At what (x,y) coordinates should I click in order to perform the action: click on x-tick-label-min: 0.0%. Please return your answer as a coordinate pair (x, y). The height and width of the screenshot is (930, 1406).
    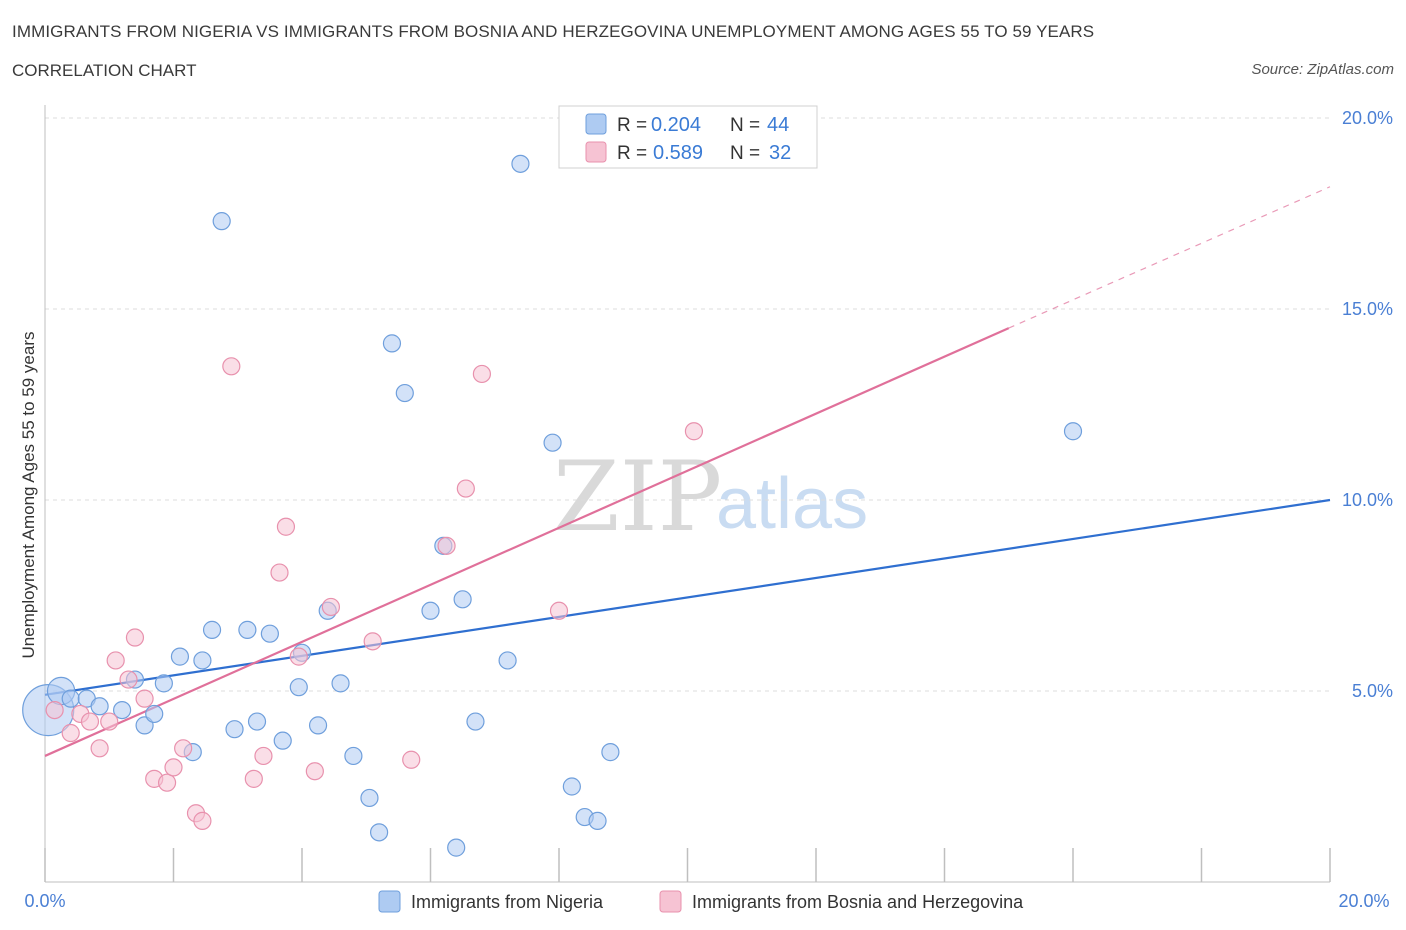
    Looking at the image, I should click on (44, 901).